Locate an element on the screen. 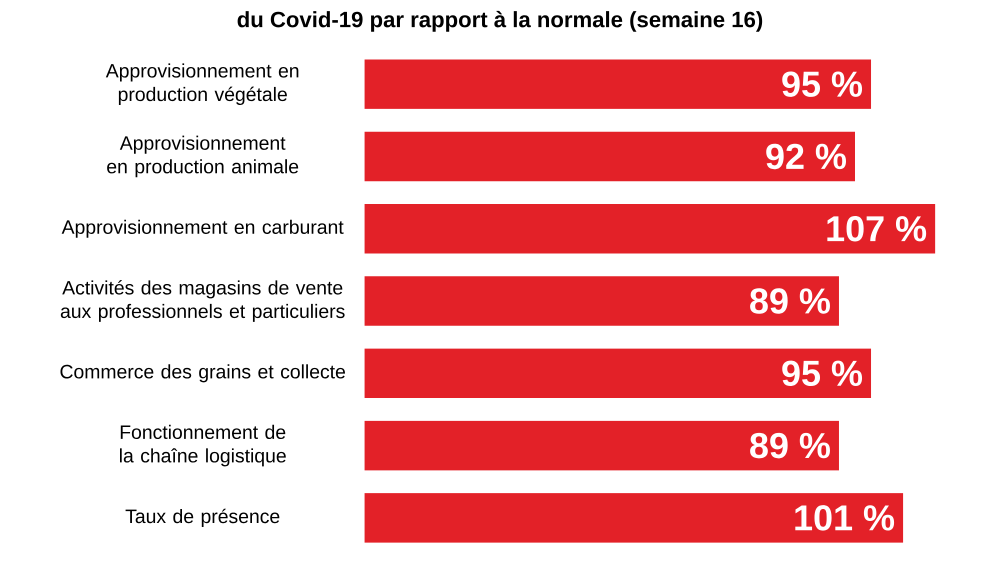 This screenshot has width=1000, height=562. y-tick-label: Taux de présence is located at coordinates (203, 518).